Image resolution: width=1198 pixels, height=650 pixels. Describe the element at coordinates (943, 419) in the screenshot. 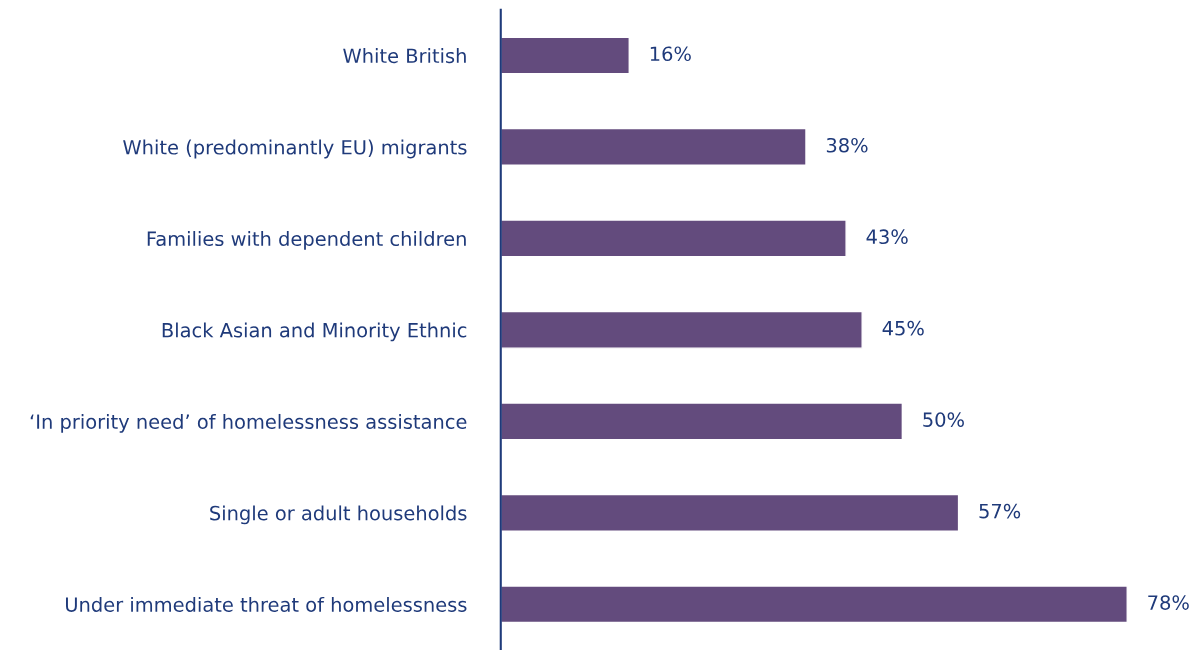

I see `data-label: 50%` at that location.